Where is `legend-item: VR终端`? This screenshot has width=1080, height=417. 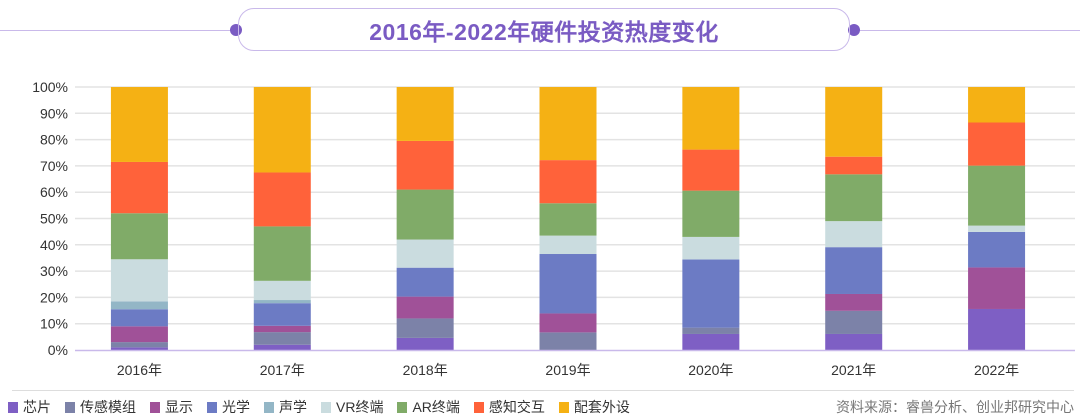
legend-item: VR终端 is located at coordinates (352, 407).